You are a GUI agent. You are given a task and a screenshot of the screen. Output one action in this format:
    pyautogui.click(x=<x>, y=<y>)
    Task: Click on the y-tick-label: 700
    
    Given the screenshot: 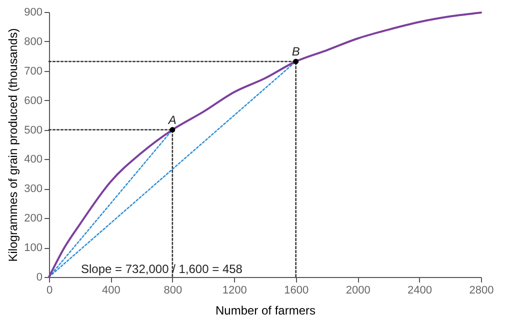 What is the action you would take?
    pyautogui.click(x=33, y=71)
    